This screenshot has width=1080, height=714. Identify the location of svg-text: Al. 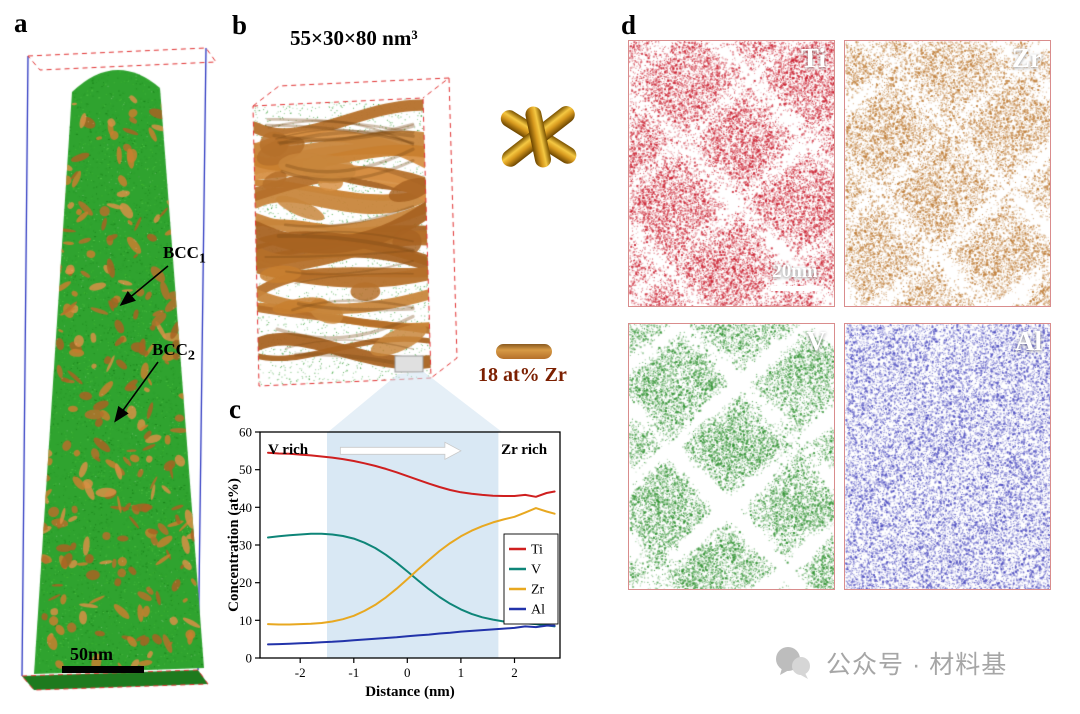
(538, 610).